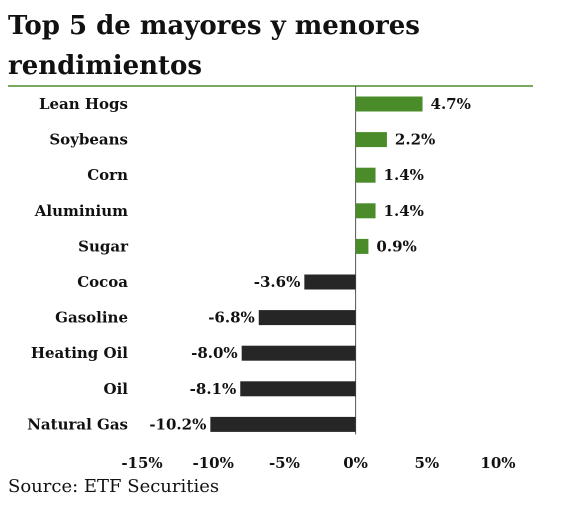 The image size is (583, 529). I want to click on value-label: 0.9%, so click(396, 246).